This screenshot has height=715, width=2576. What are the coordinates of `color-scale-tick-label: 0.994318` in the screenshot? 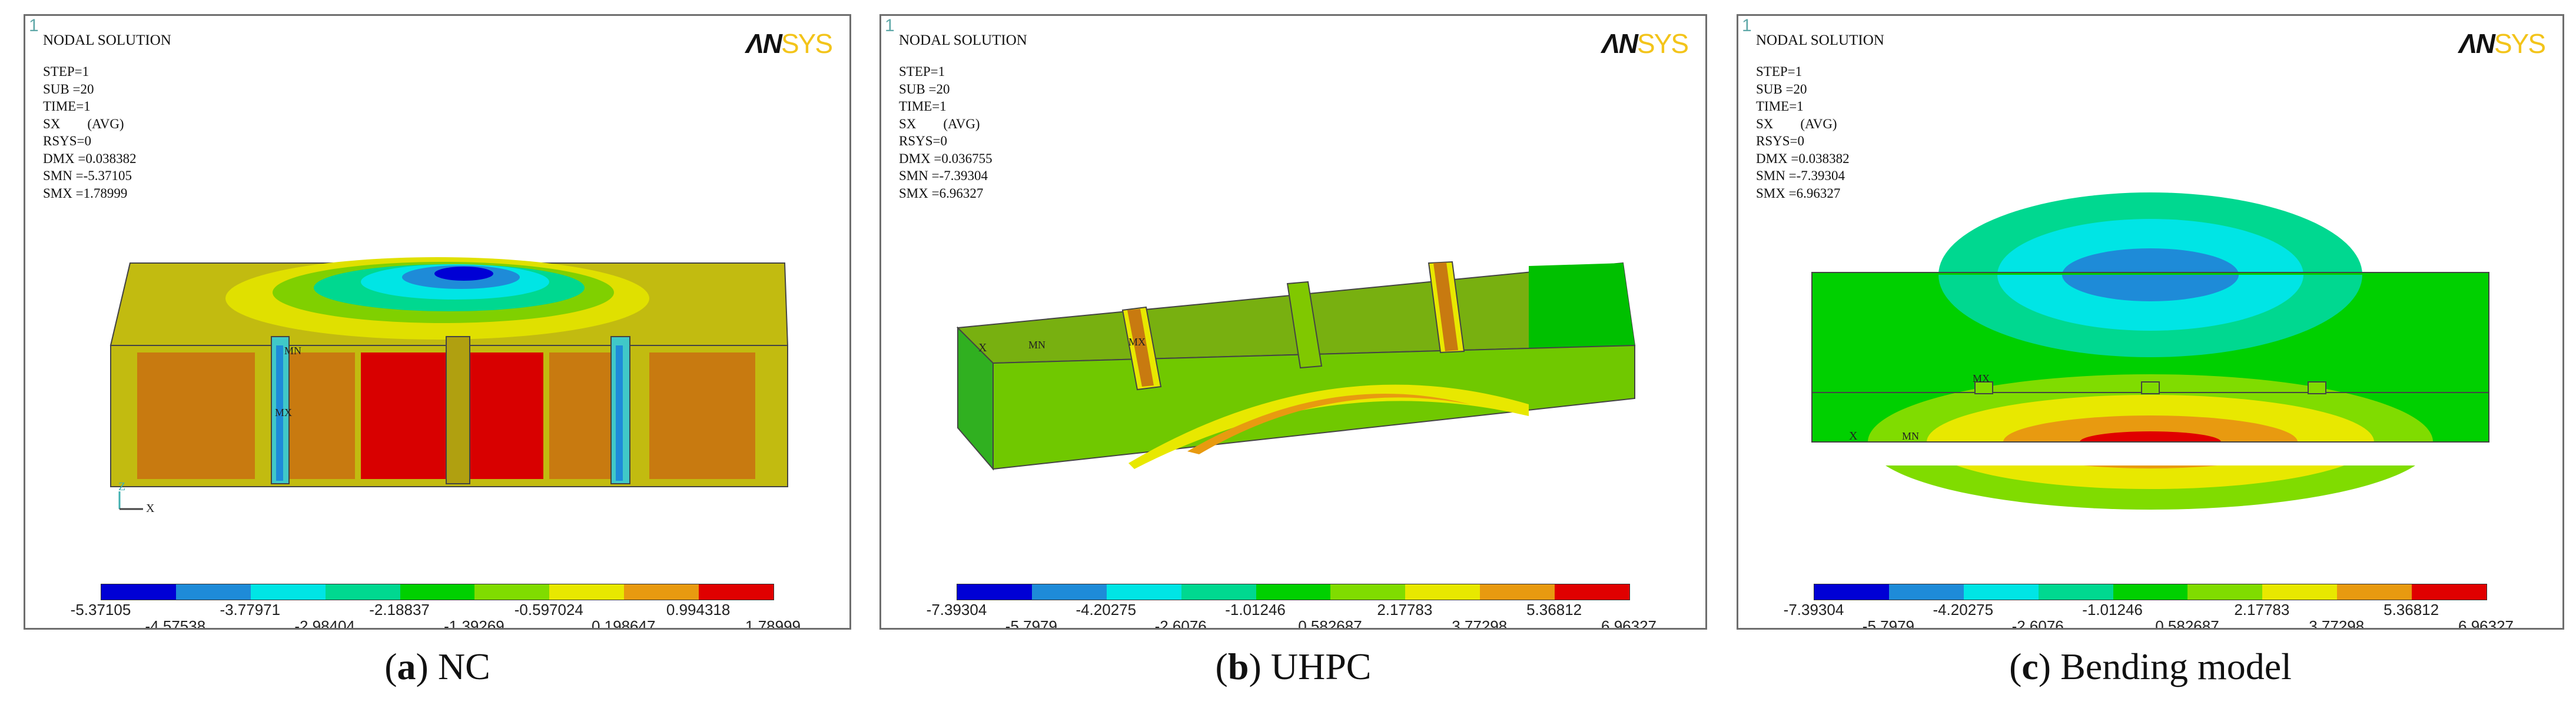 It's located at (698, 609).